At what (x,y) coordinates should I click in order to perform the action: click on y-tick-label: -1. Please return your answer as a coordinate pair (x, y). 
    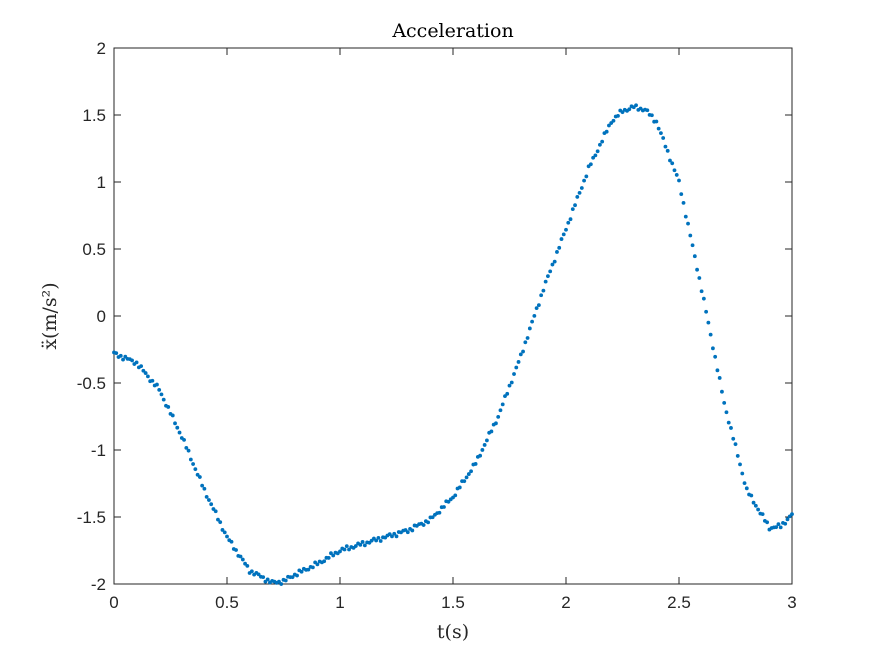
    Looking at the image, I should click on (98, 450).